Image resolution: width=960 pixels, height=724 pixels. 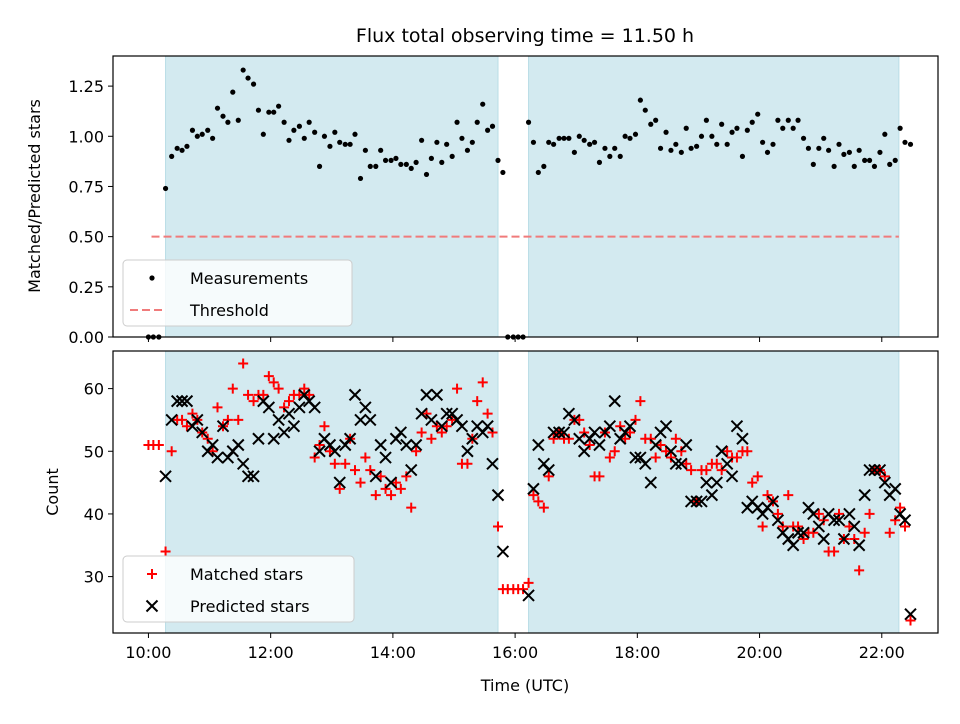 What do you see at coordinates (98, 483) in the screenshot?
I see `count-panel-y-ticks: 30 40 50 60` at bounding box center [98, 483].